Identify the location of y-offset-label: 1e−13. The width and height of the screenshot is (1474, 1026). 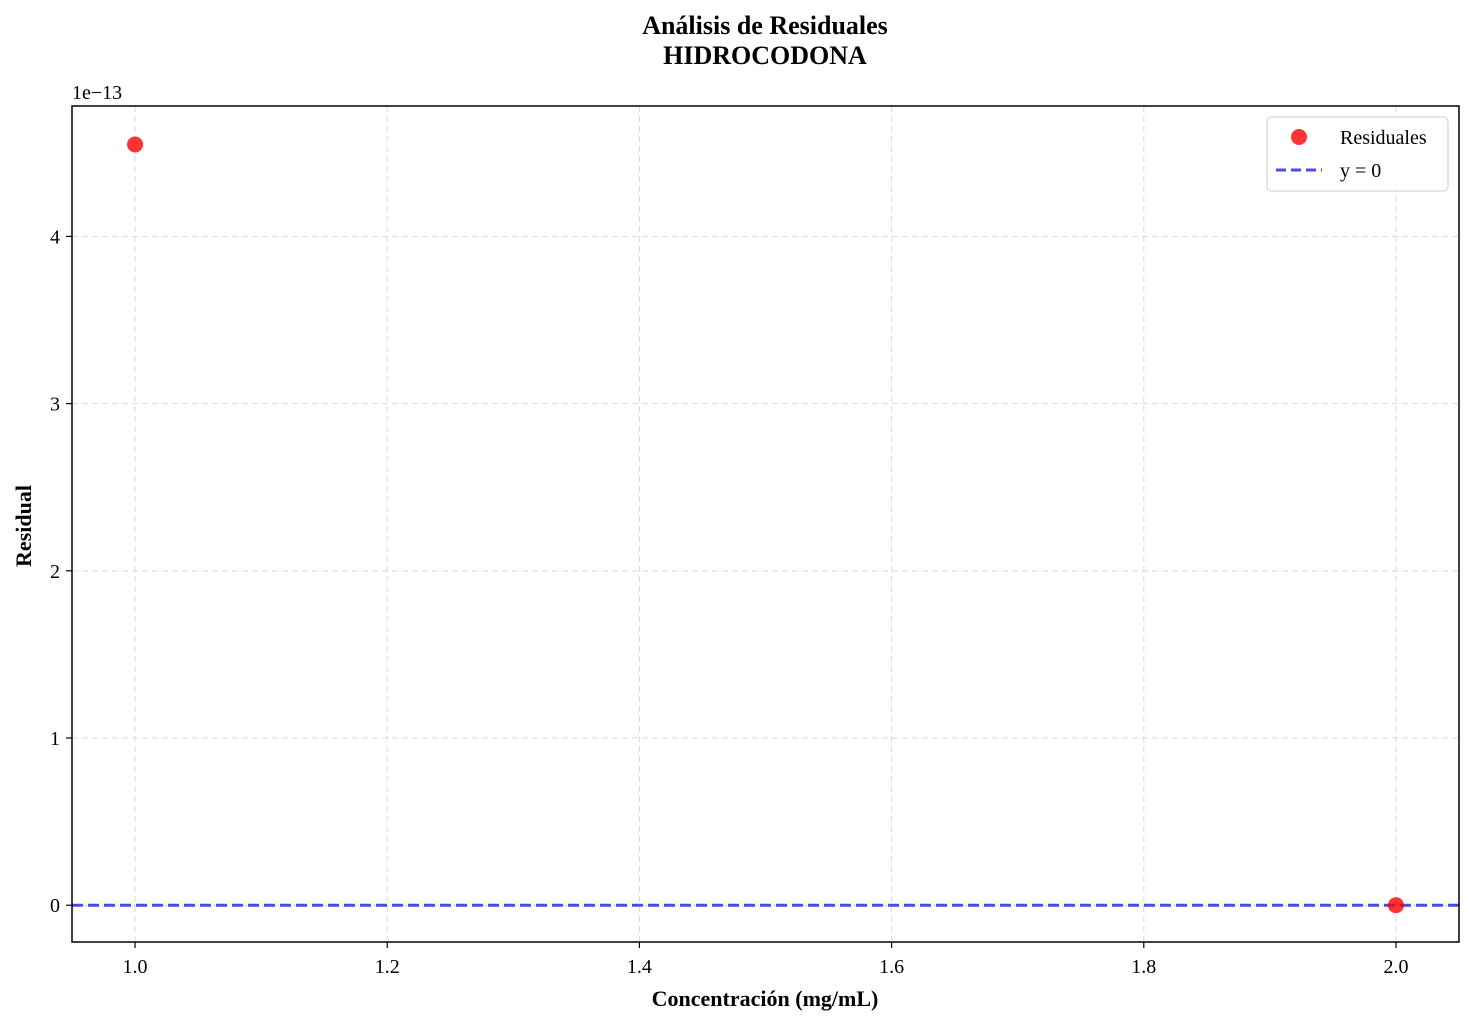
(97, 93).